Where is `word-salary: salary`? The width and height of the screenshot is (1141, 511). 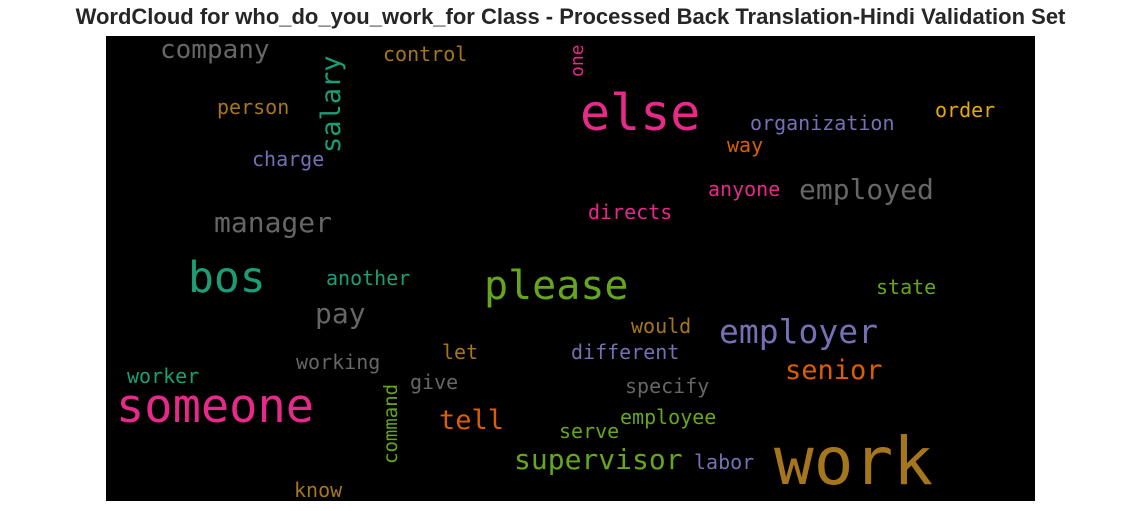
word-salary: salary is located at coordinates (331, 104).